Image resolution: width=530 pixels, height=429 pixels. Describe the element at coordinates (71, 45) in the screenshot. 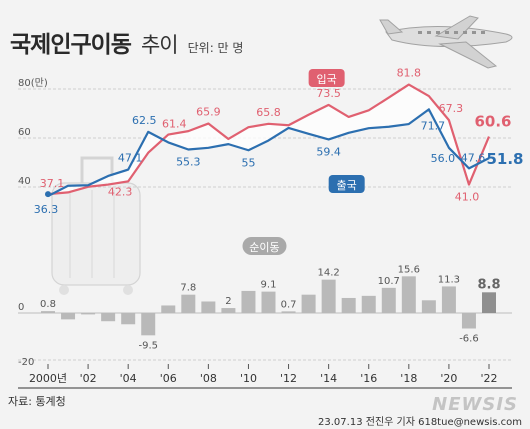

I see `chart-title: 국제인구이동` at that location.